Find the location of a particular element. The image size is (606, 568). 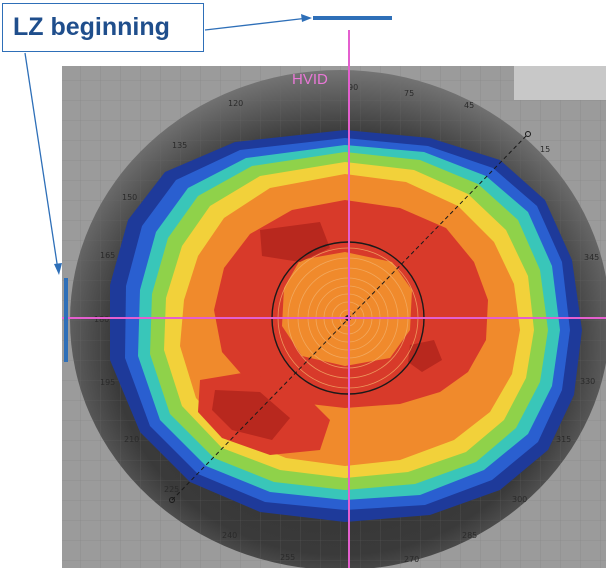

degree-label: 135 is located at coordinates (179, 145).